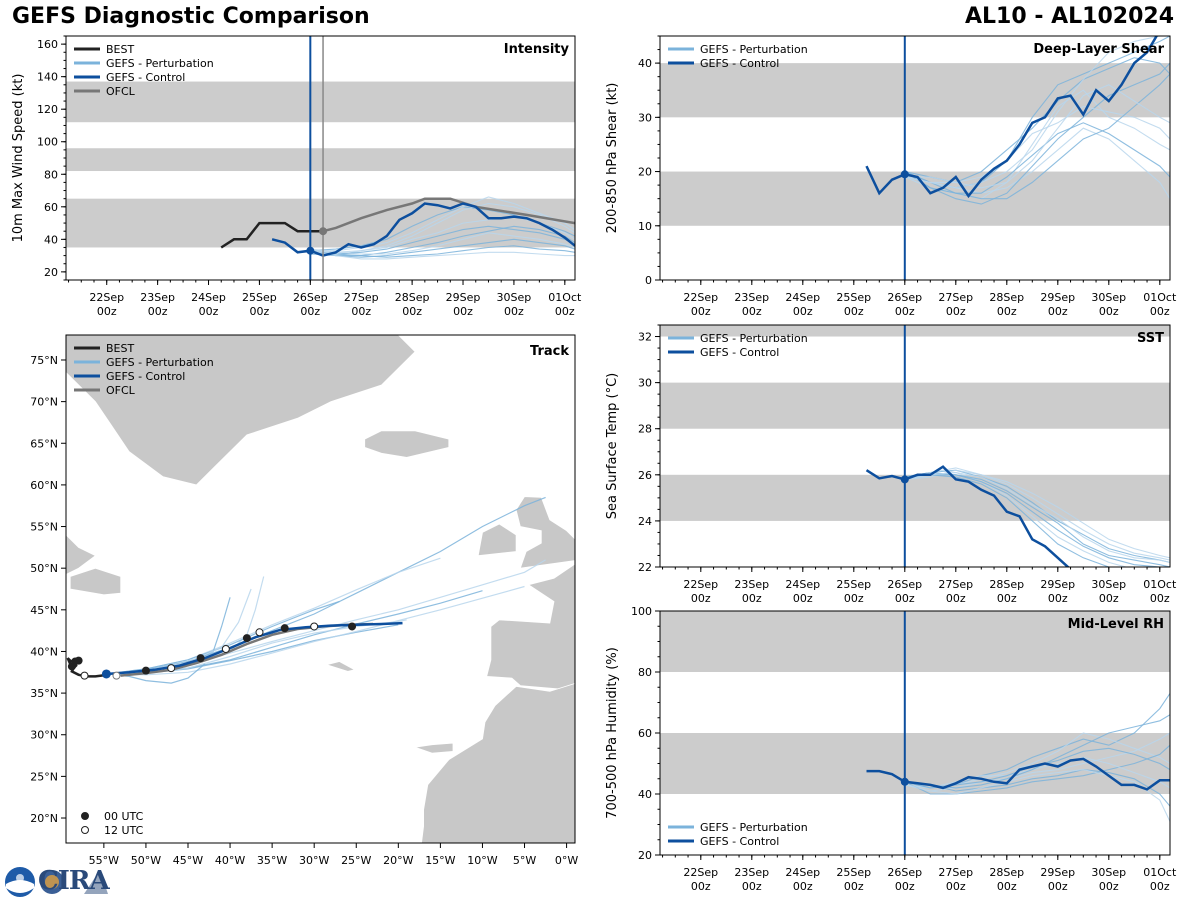  I want to click on track-ytick-label-9: 65°N, so click(44, 443).